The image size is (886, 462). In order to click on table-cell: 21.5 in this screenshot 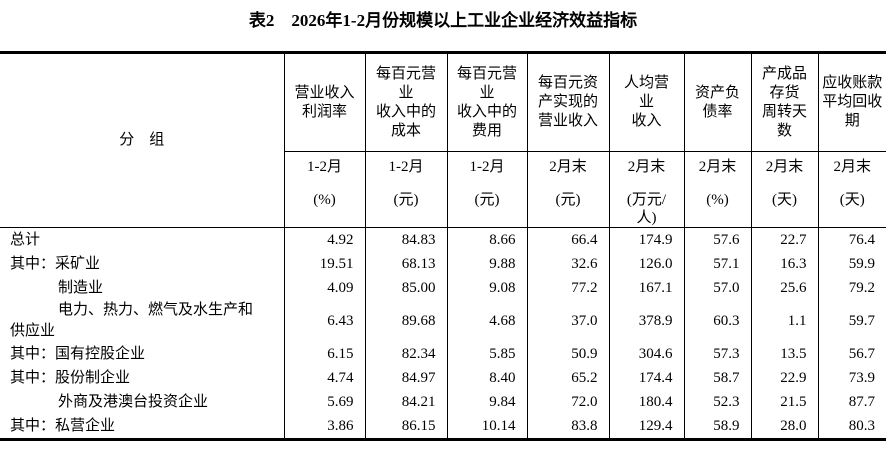, I will do `click(784, 402)`.